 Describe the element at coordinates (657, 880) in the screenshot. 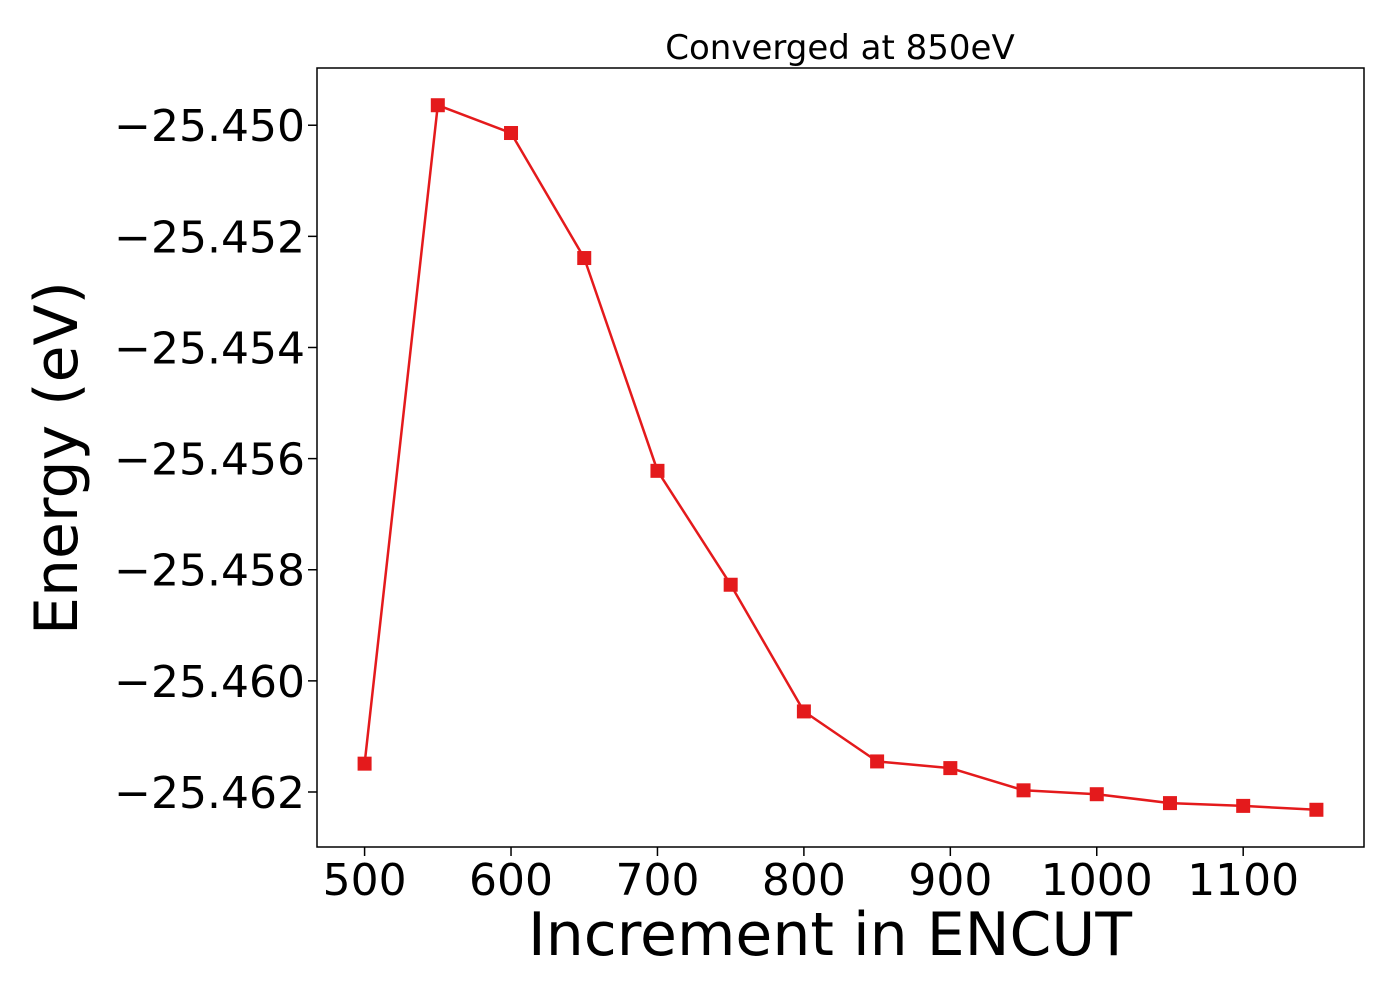

I see `x-tick-label: 700` at that location.